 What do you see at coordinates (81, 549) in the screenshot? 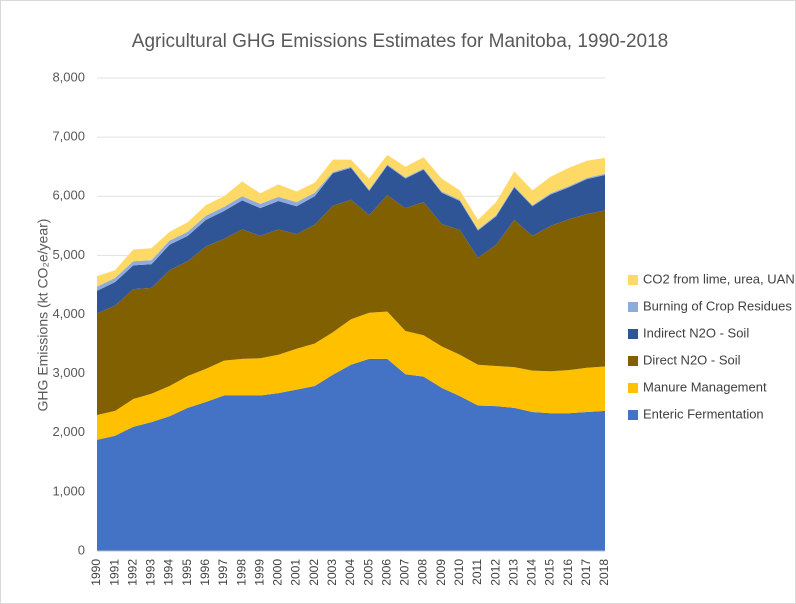
I see `y-tick-label: 0` at bounding box center [81, 549].